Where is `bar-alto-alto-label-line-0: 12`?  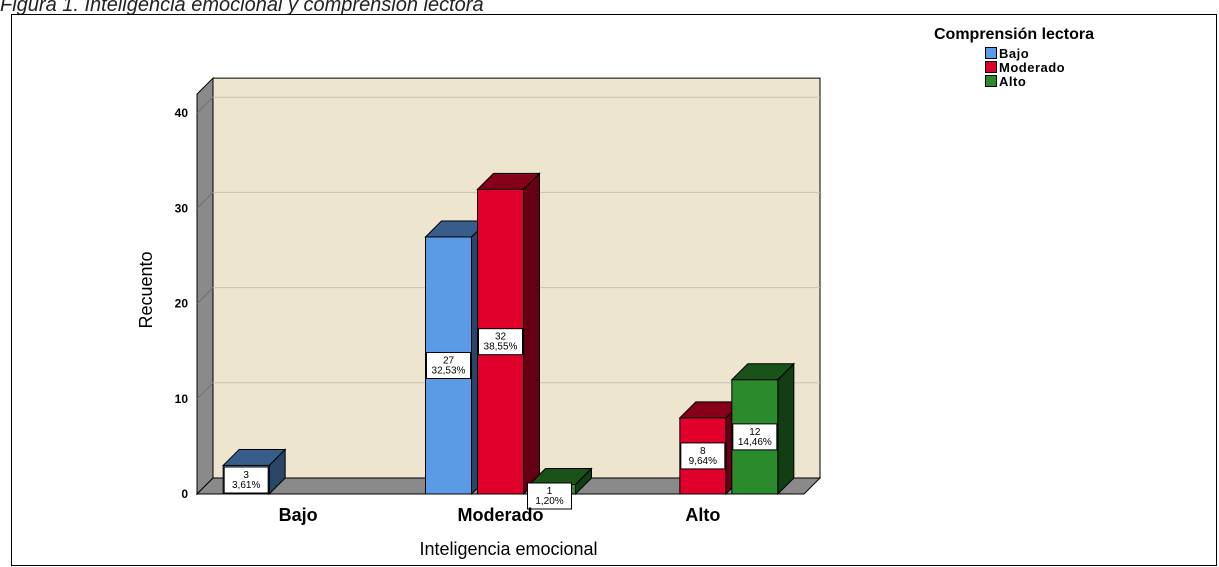
bar-alto-alto-label-line-0: 12 is located at coordinates (755, 432).